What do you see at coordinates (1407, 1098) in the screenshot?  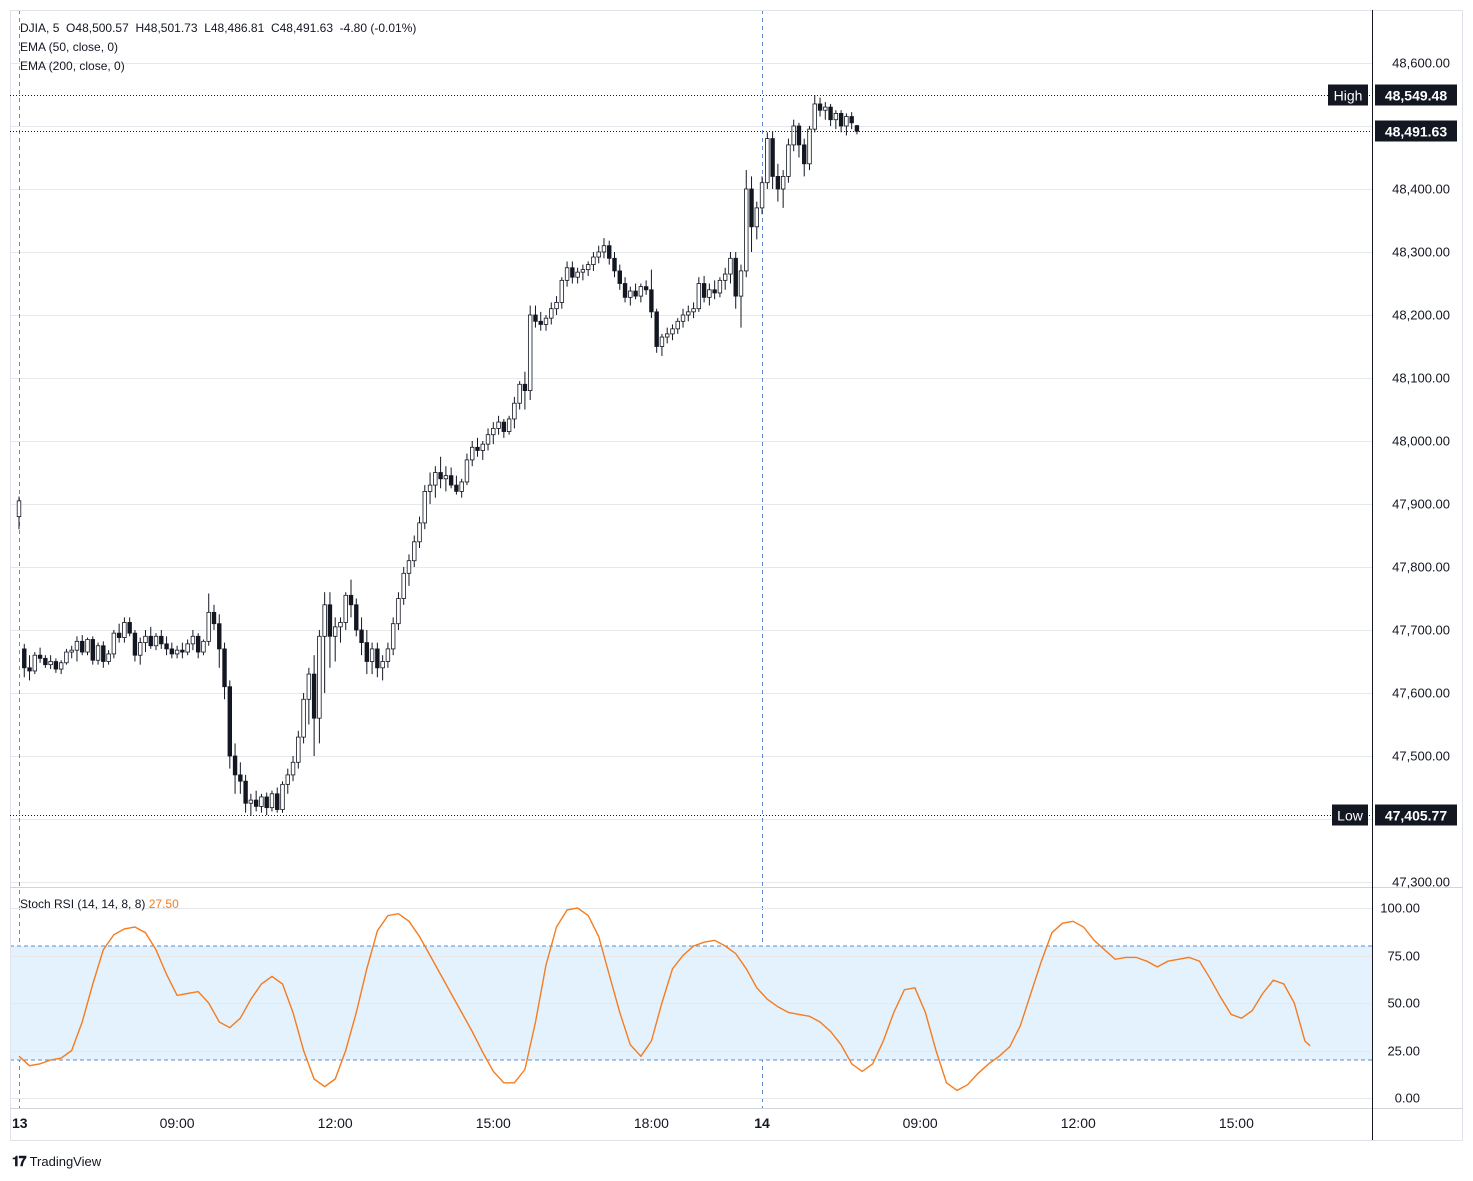 I see `stoch-tick-label: 0.00` at bounding box center [1407, 1098].